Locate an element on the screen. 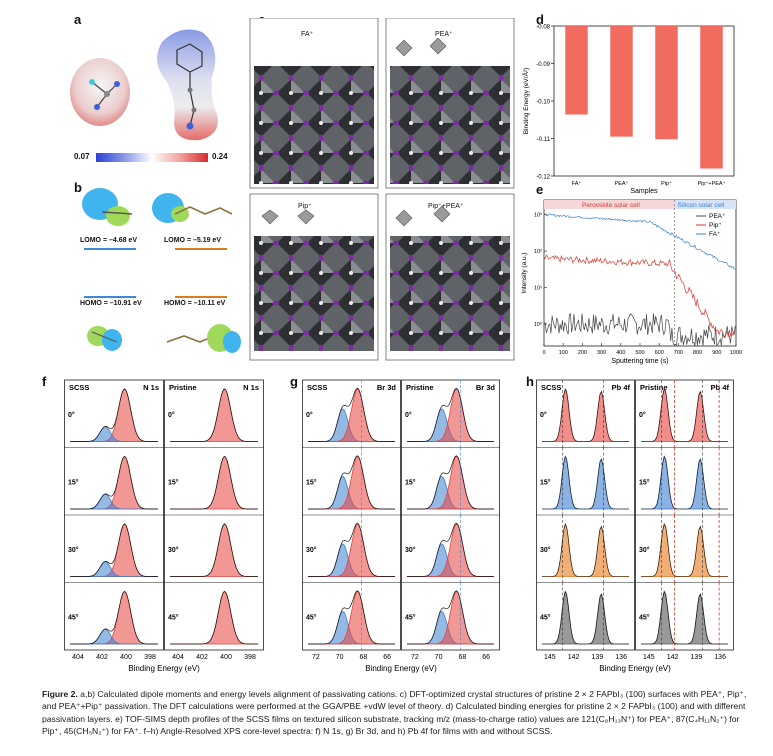 This screenshot has width=773, height=756. x-tick-label: 404 is located at coordinates (78, 657).